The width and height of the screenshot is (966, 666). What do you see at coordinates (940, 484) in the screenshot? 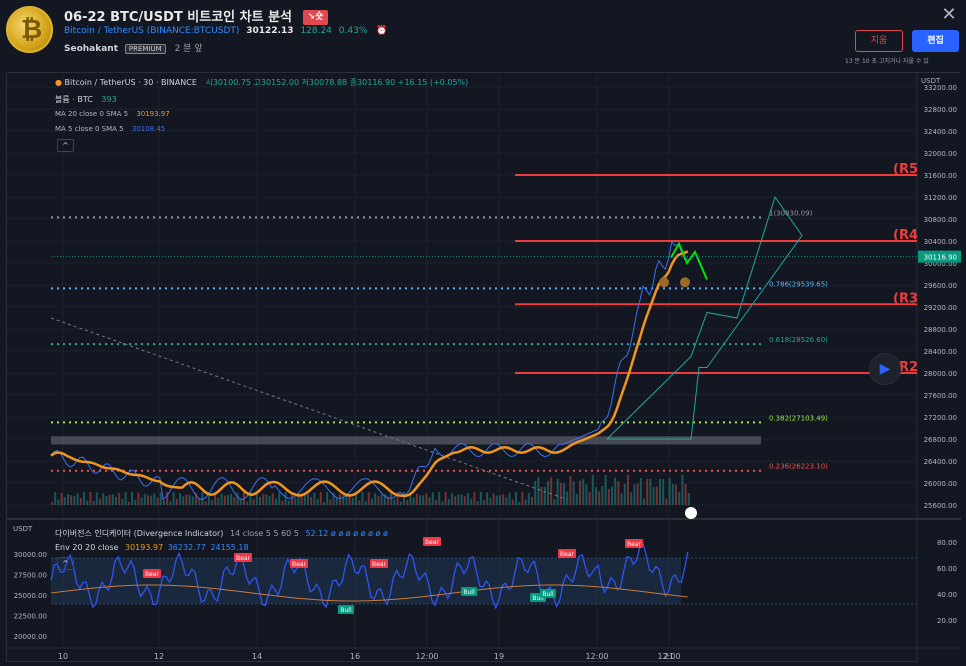
I see `price-axis-tick: 26000.00` at bounding box center [940, 484].